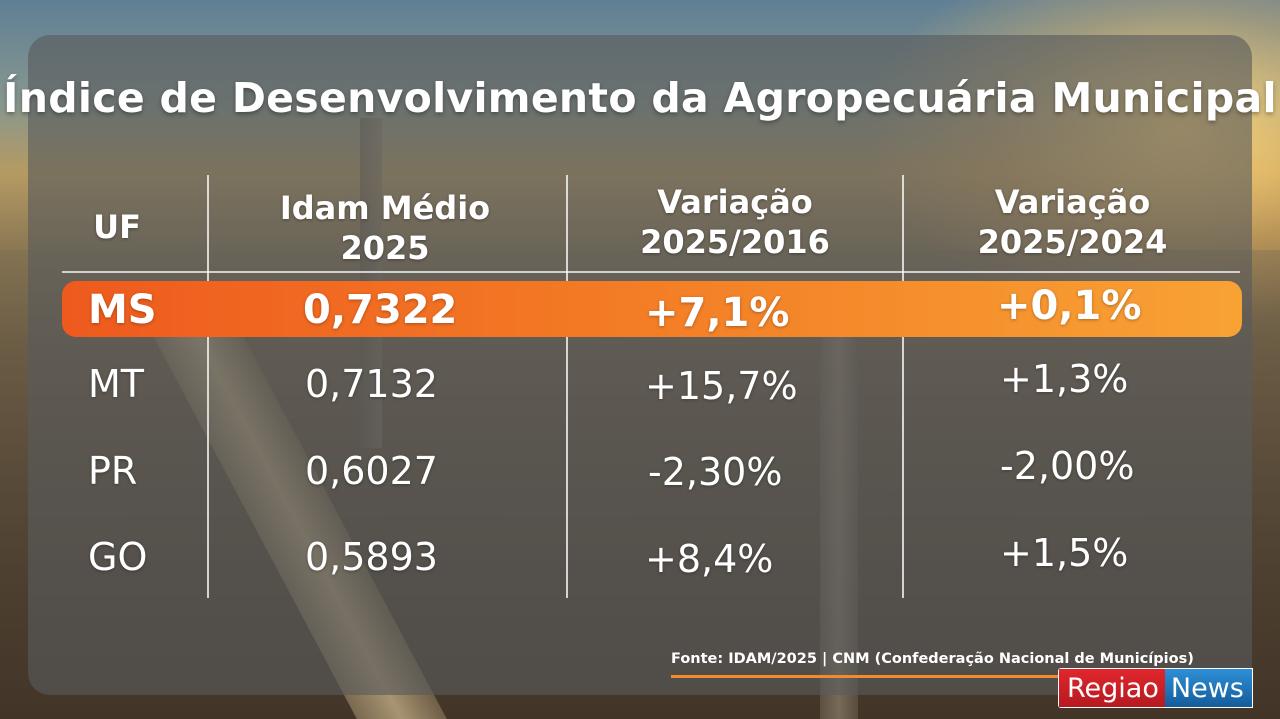 This screenshot has height=719, width=1280. Describe the element at coordinates (122, 310) in the screenshot. I see `cell-uf: MS` at that location.